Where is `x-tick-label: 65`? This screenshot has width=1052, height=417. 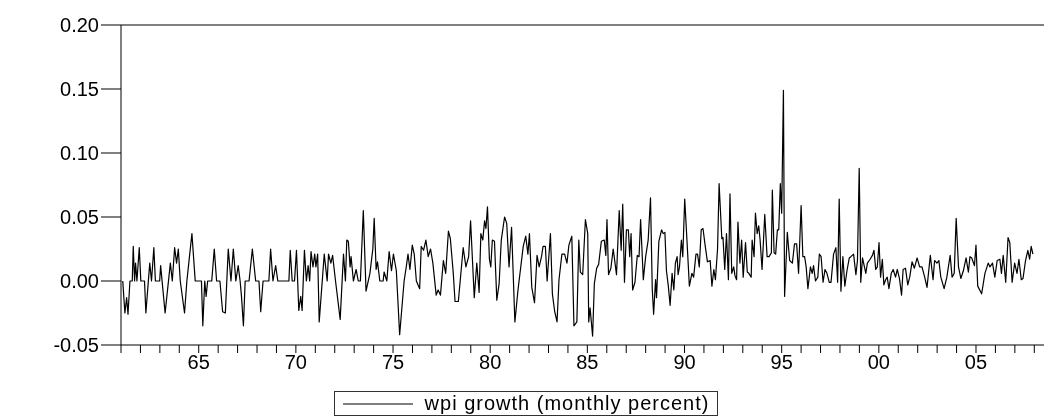
x-tick-label: 65 is located at coordinates (198, 362).